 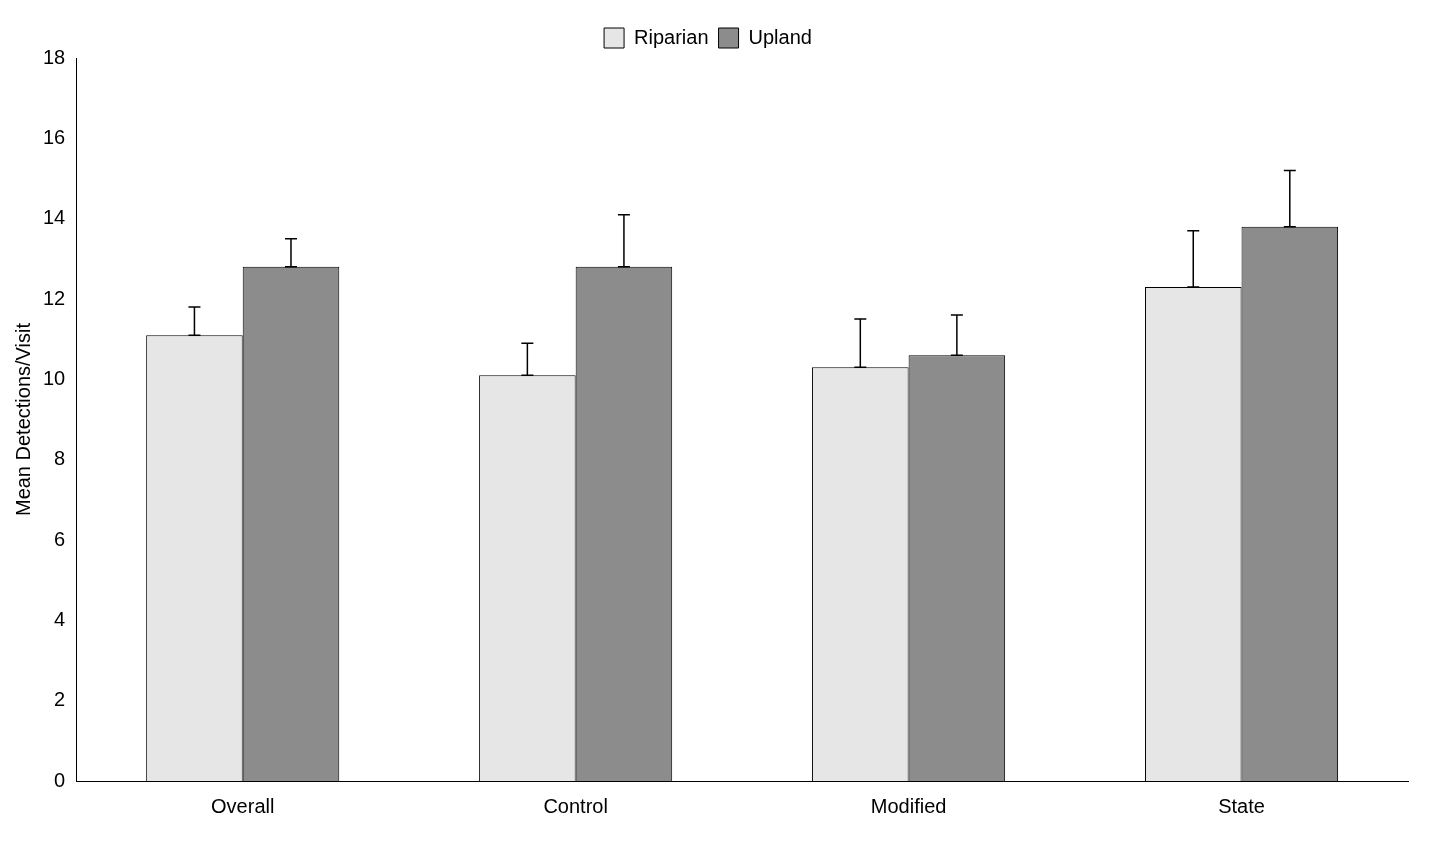 I want to click on y-tick-label: 4, so click(x=60, y=618).